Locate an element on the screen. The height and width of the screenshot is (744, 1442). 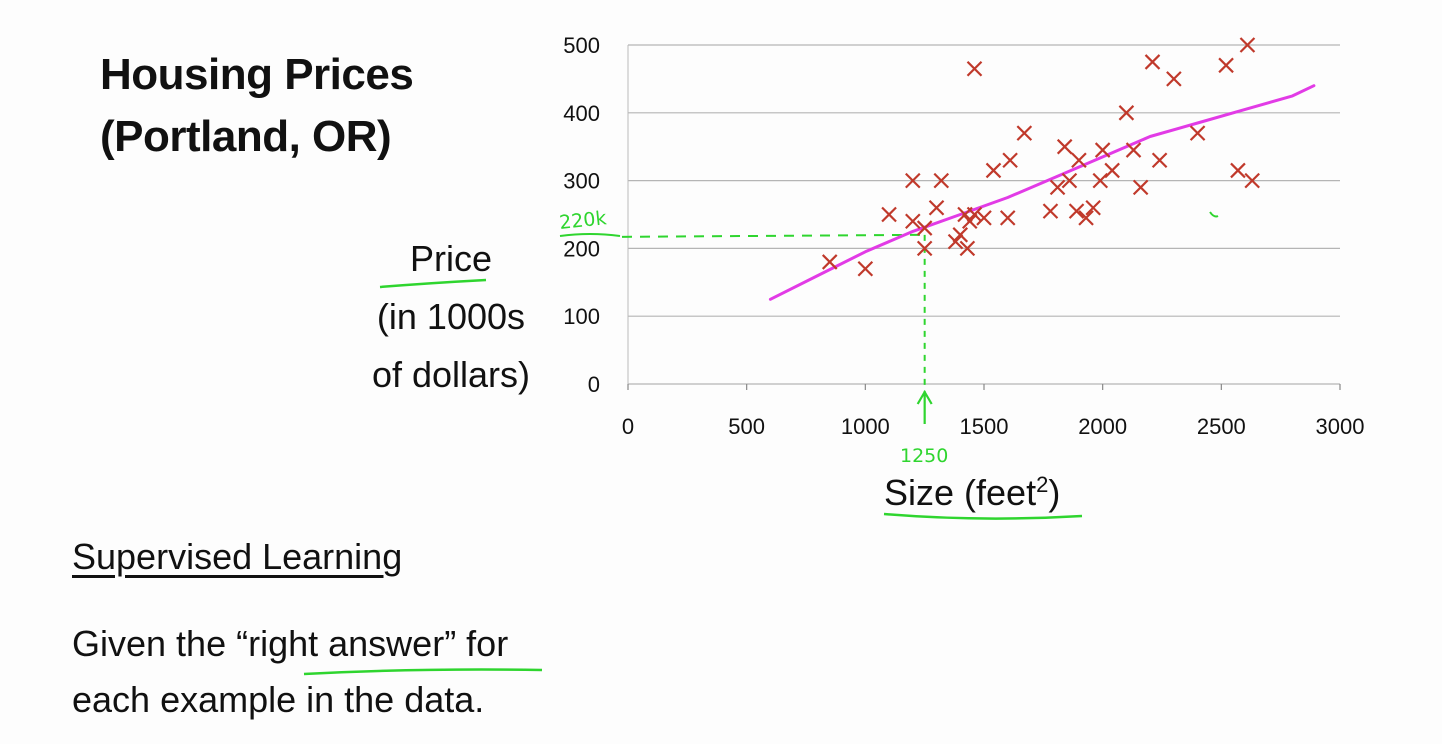
x-axis-label: Size (feet2) is located at coordinates (972, 489).